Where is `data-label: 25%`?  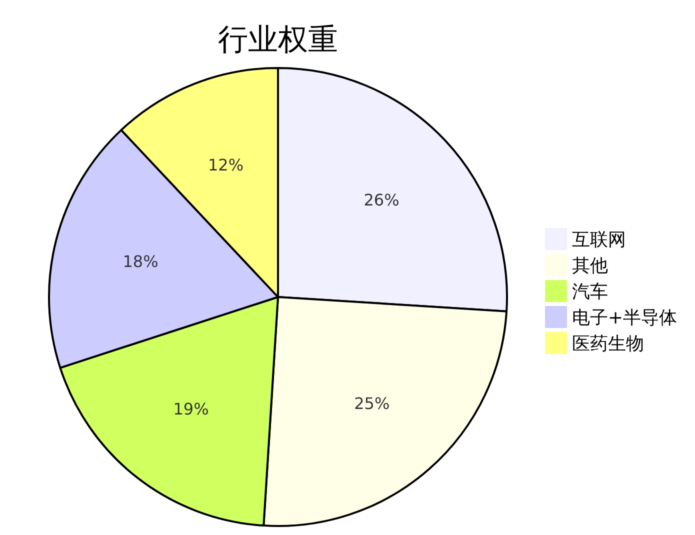 data-label: 25% is located at coordinates (372, 403).